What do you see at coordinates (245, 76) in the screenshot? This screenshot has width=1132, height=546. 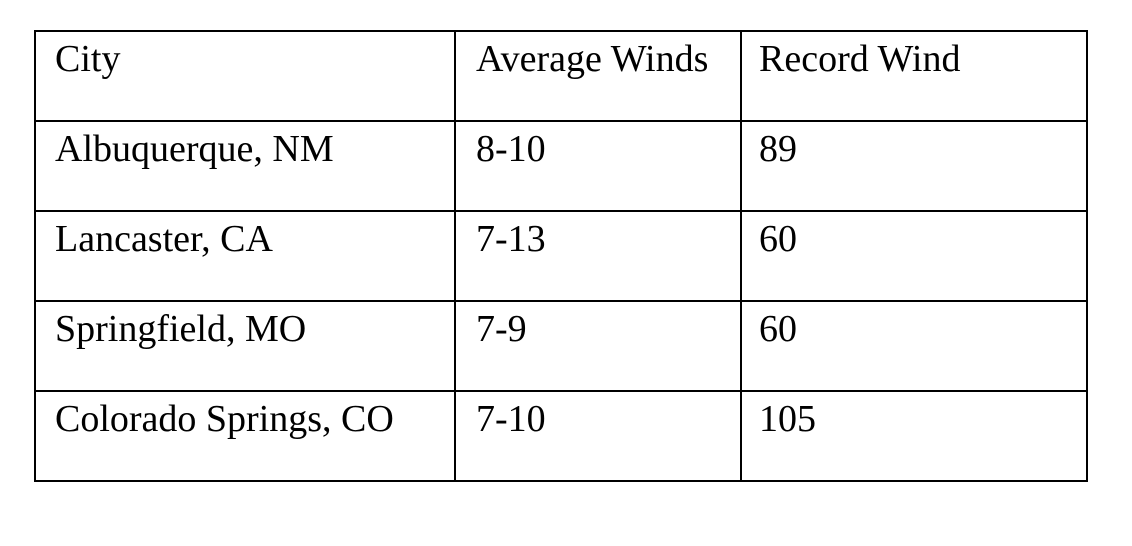 I see `header-city: City` at bounding box center [245, 76].